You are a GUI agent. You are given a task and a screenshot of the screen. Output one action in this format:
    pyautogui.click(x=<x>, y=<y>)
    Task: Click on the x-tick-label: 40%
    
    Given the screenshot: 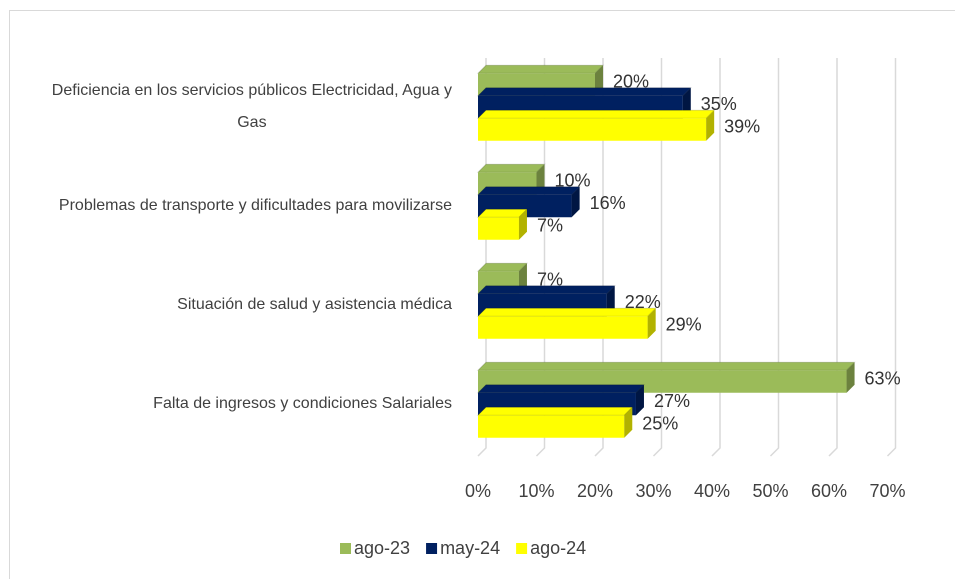 What is the action you would take?
    pyautogui.click(x=712, y=491)
    